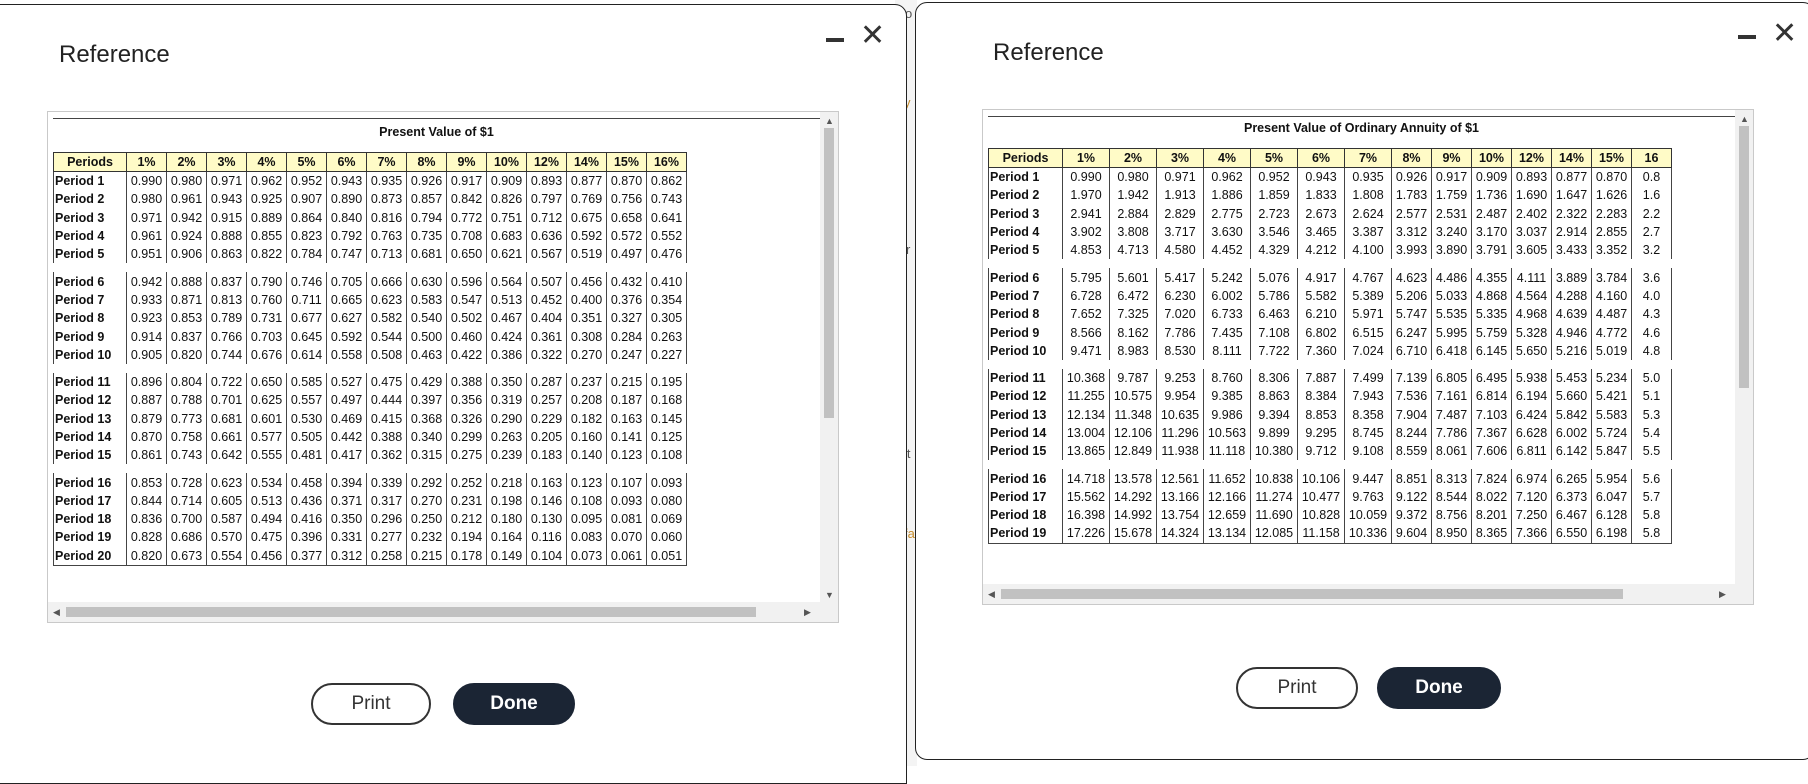  Describe the element at coordinates (1274, 433) in the screenshot. I see `factor-cell: 9.899` at that location.